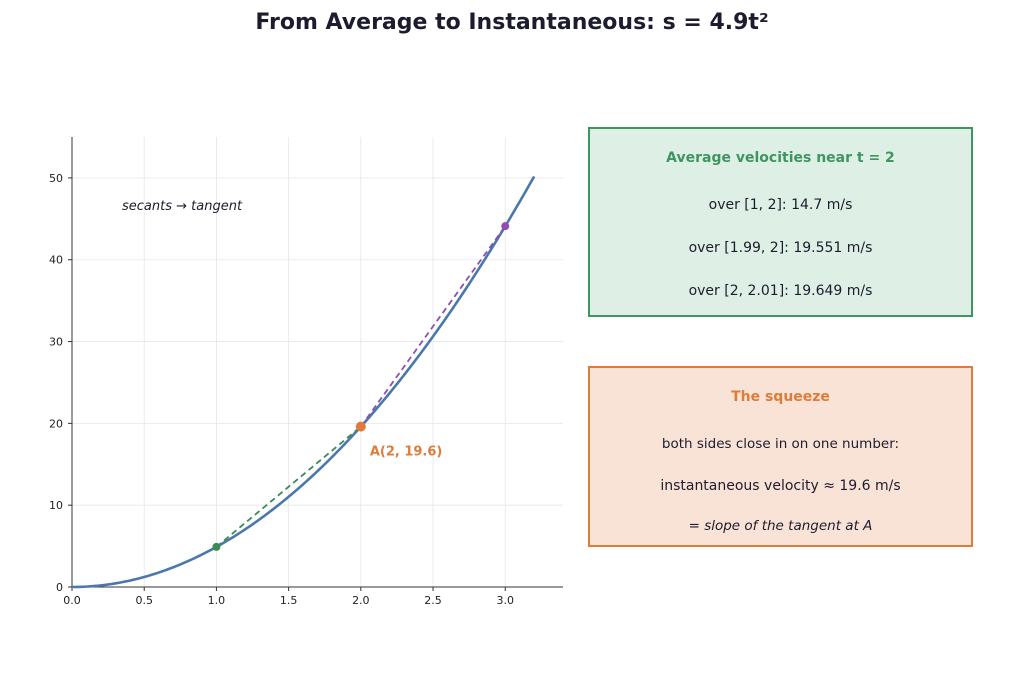  Describe the element at coordinates (56, 260) in the screenshot. I see `y-tick-label-4: 40` at that location.